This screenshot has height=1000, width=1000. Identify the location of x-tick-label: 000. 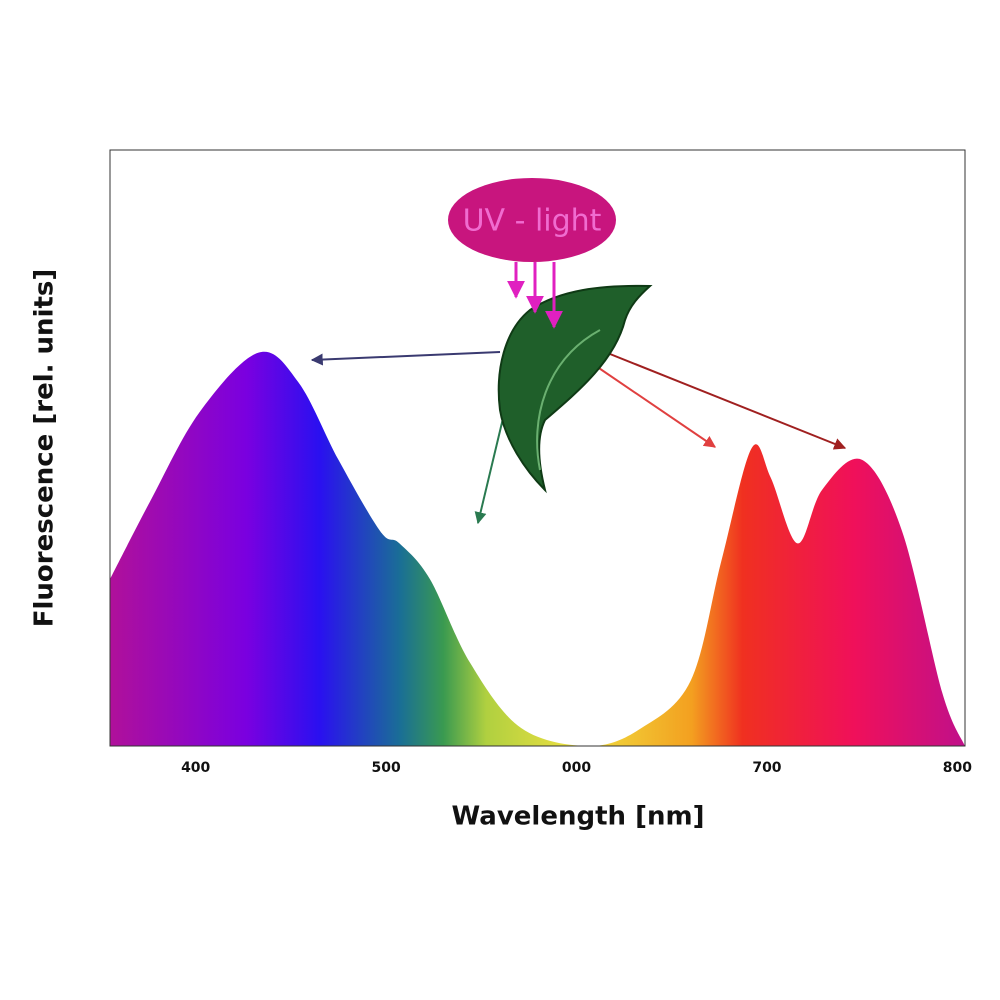
(576, 768).